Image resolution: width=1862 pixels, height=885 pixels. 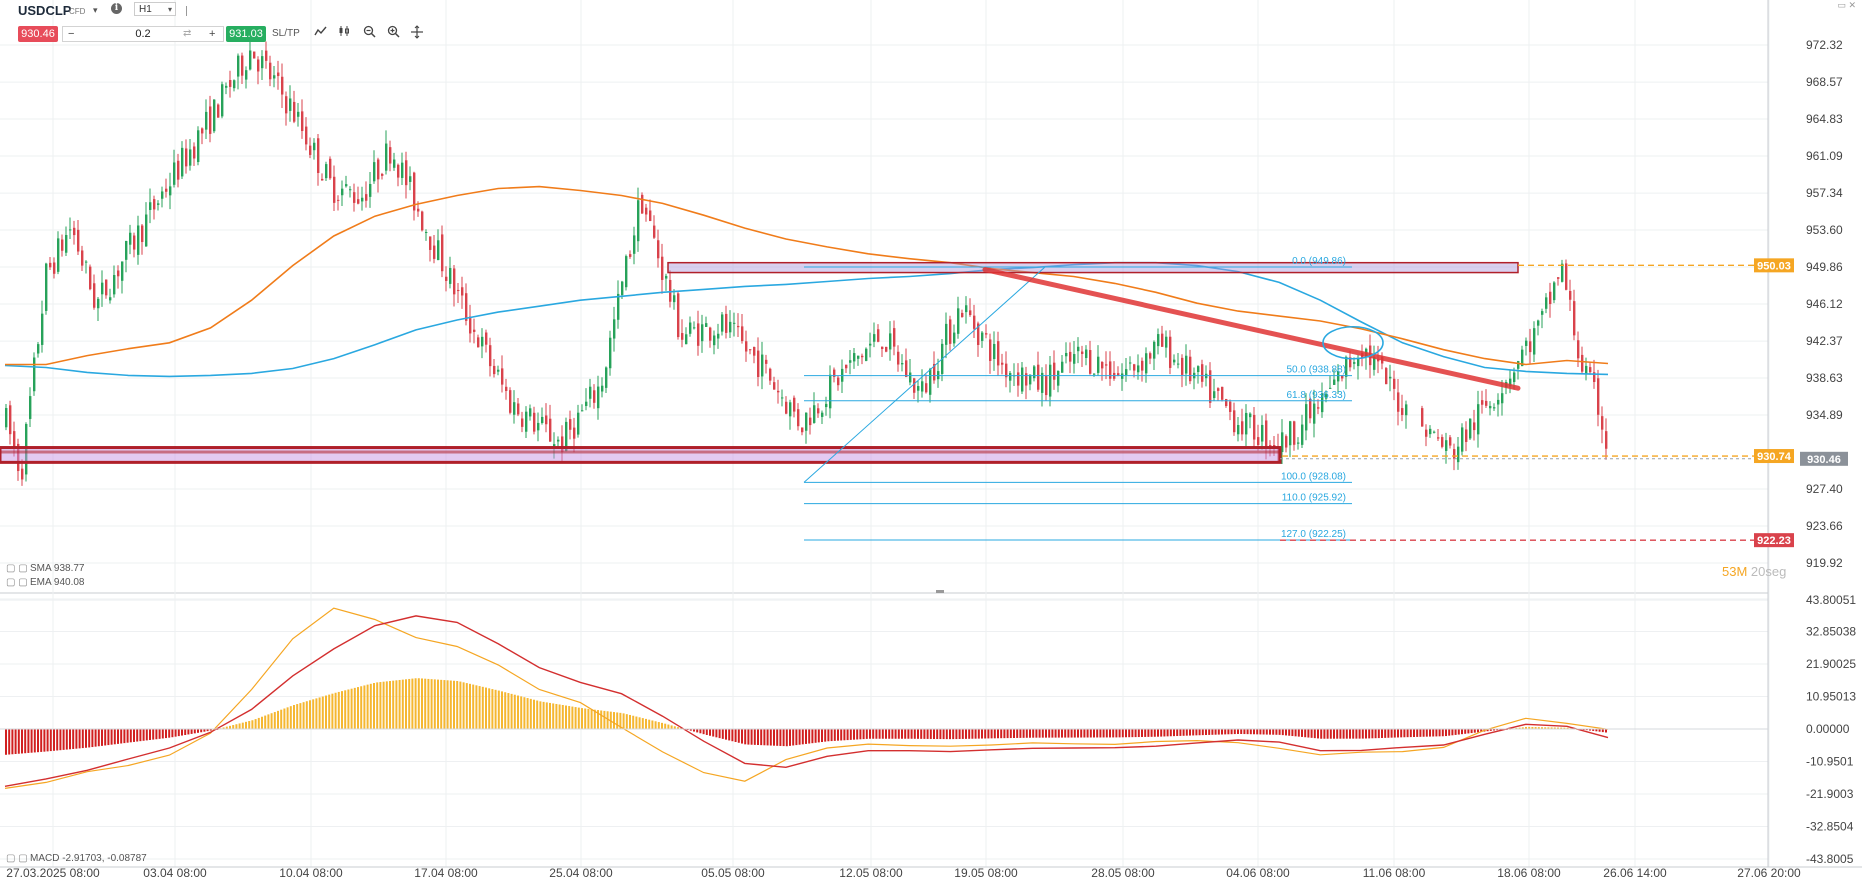 I want to click on candlestick-icon, so click(x=345, y=33).